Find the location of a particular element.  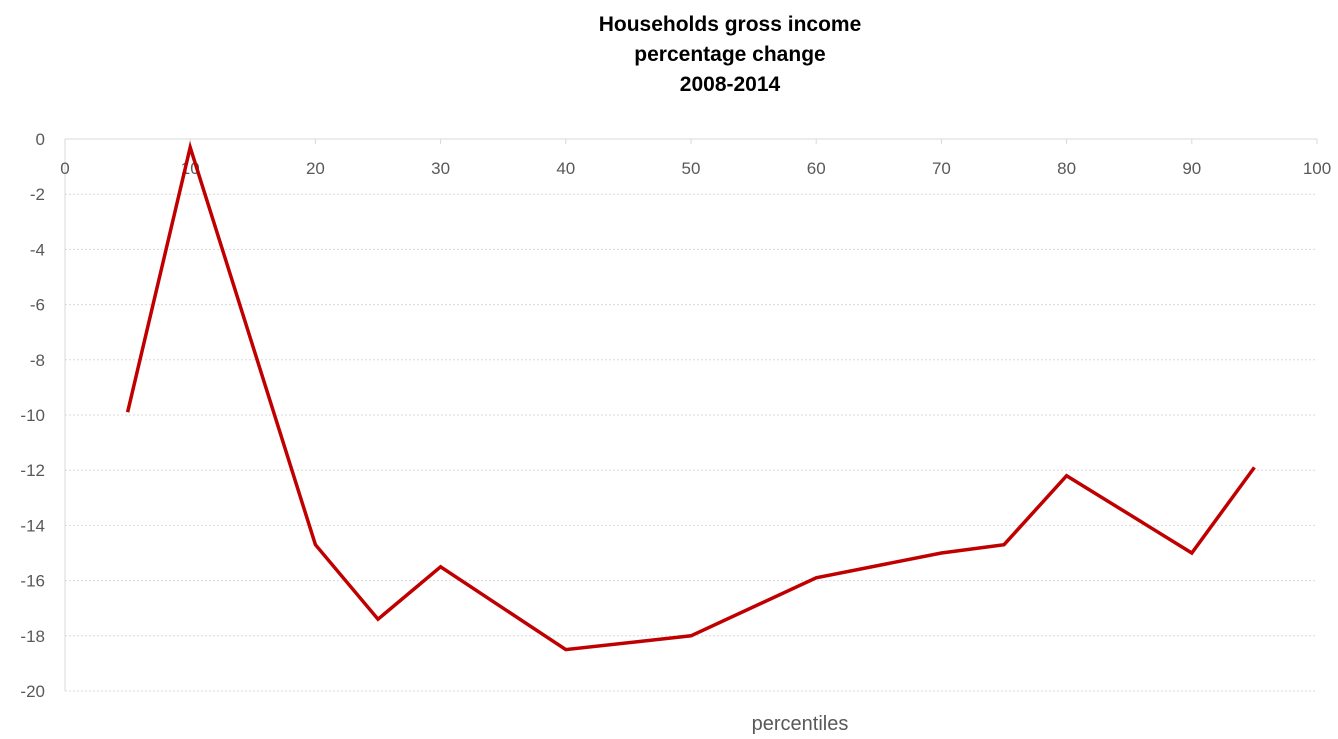

y-tick-label: -2 is located at coordinates (37, 194).